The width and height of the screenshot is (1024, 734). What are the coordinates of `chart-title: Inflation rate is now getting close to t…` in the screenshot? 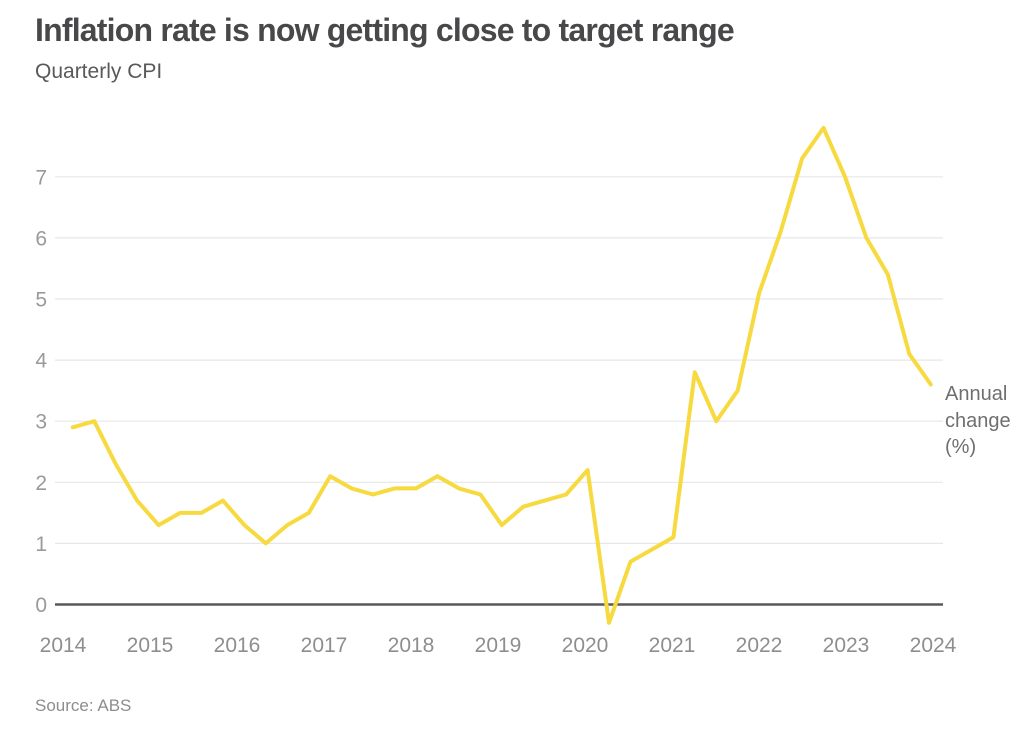 It's located at (385, 30).